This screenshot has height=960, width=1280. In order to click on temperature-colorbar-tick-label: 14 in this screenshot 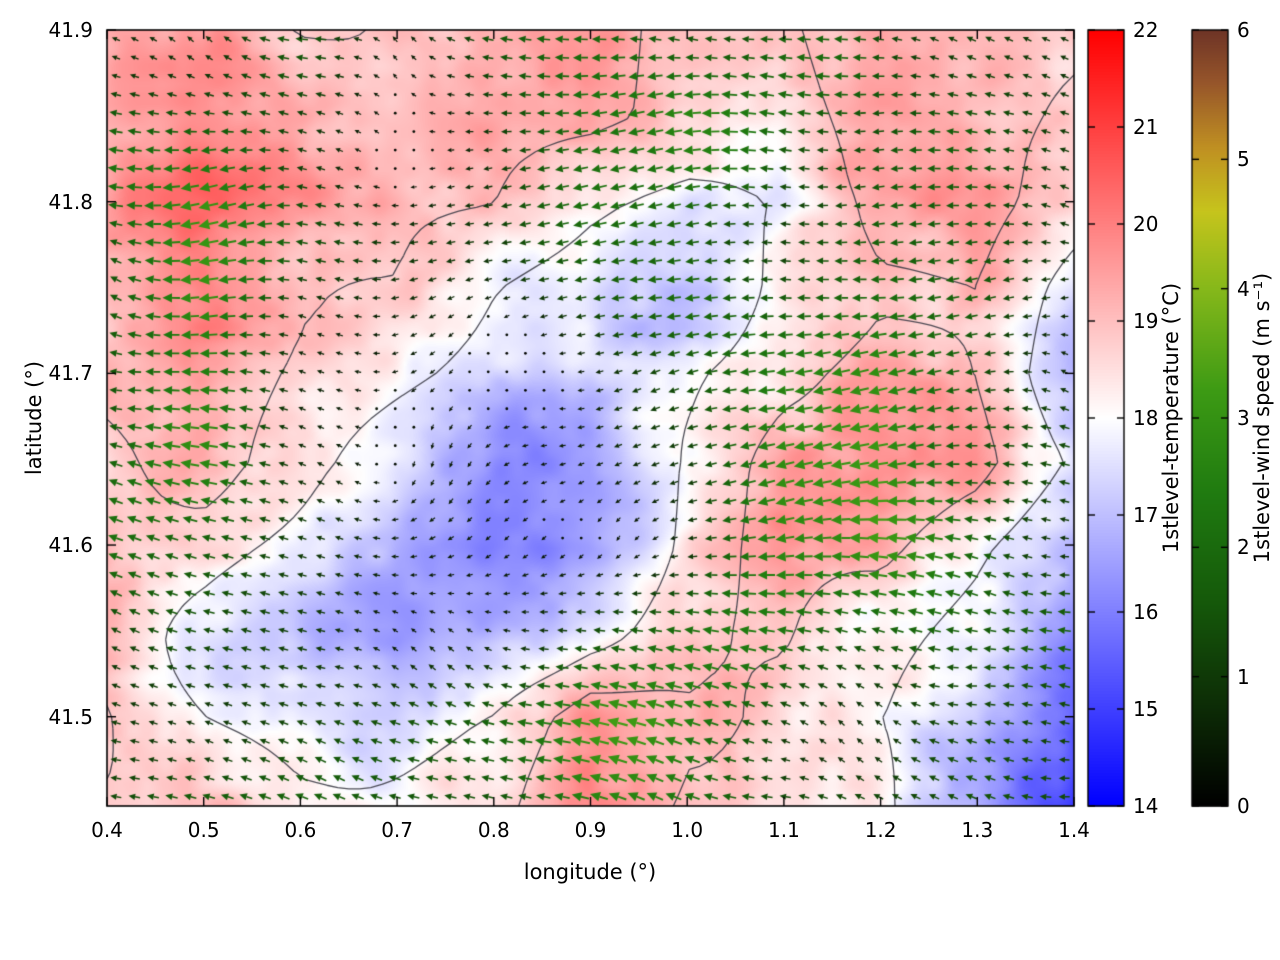, I will do `click(1146, 806)`.